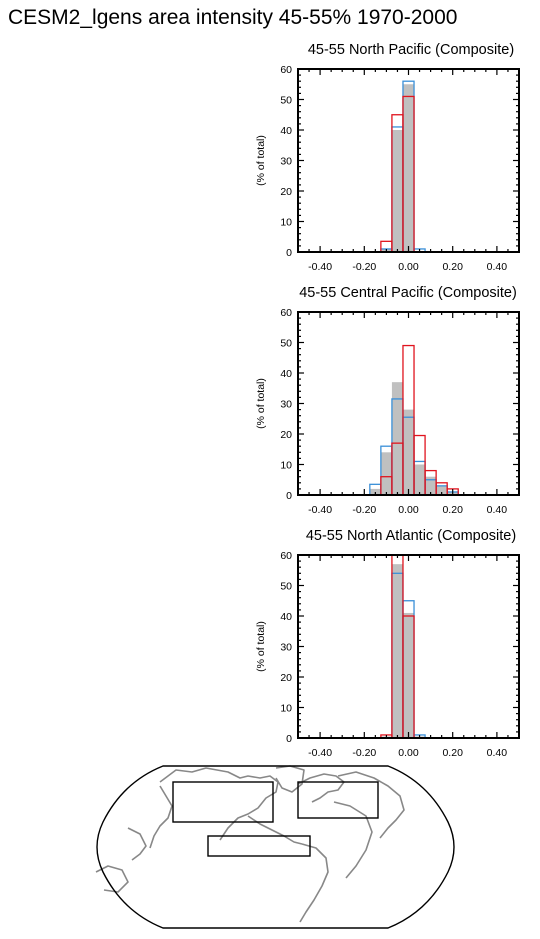 This screenshot has width=540, height=939. What do you see at coordinates (408, 293) in the screenshot?
I see `panel-title-central-pacific: 45-55 Central Pacific (Composite)` at bounding box center [408, 293].